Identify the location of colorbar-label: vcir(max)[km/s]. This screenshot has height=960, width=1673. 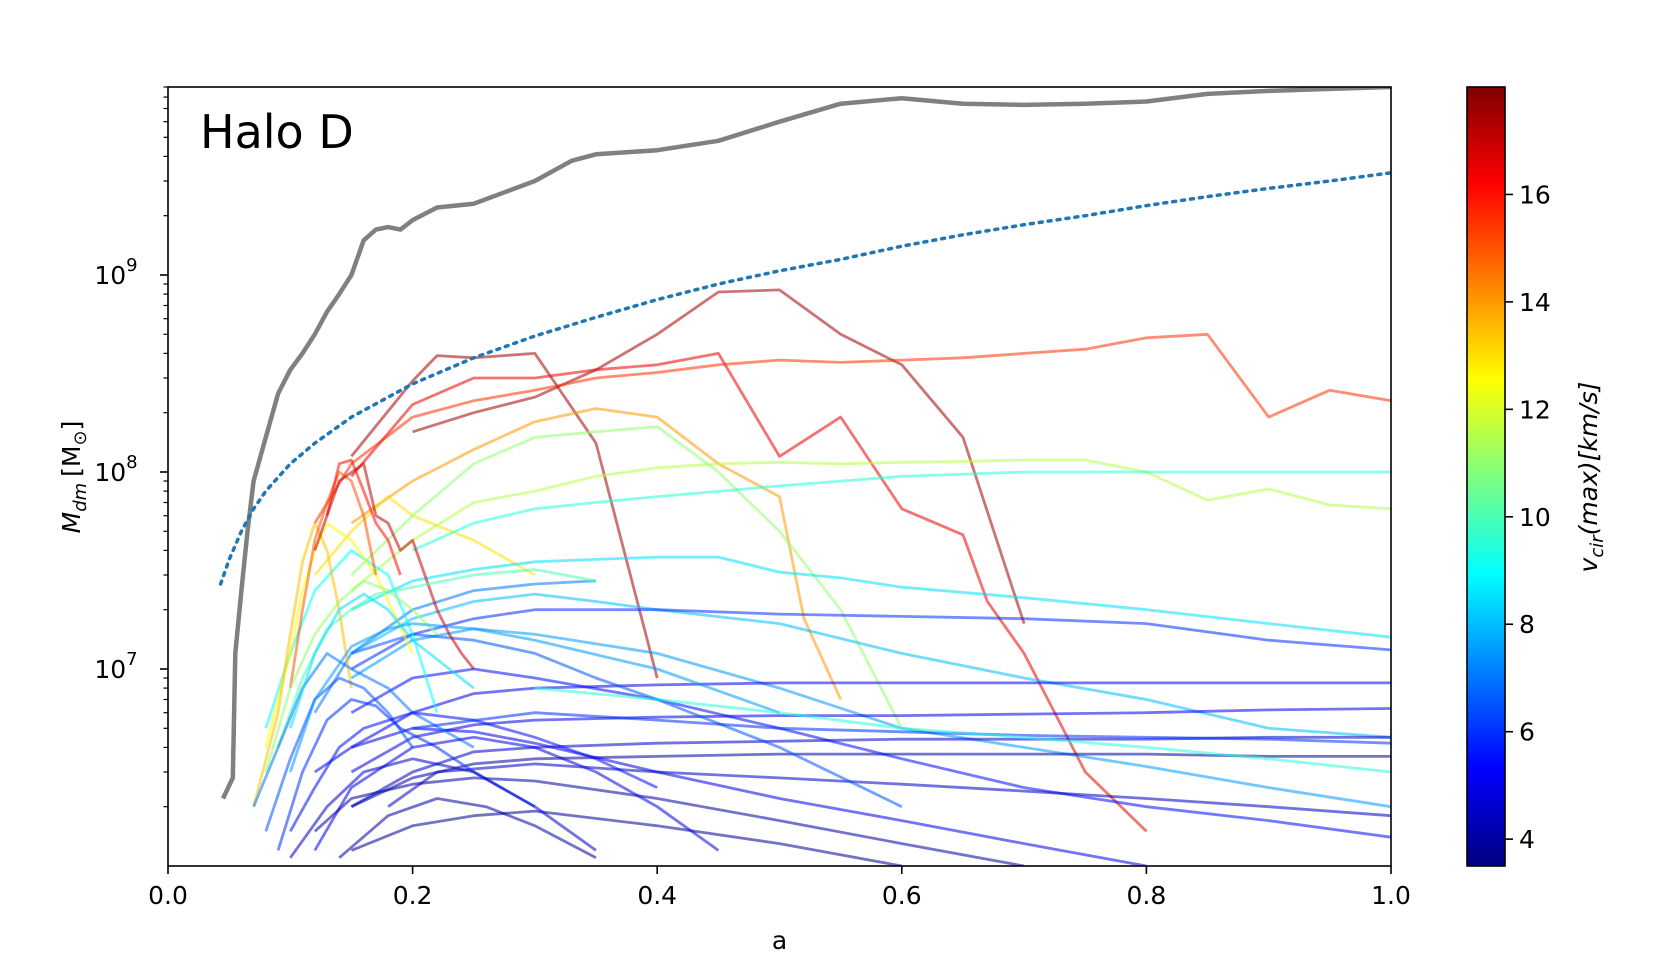
(1591, 477).